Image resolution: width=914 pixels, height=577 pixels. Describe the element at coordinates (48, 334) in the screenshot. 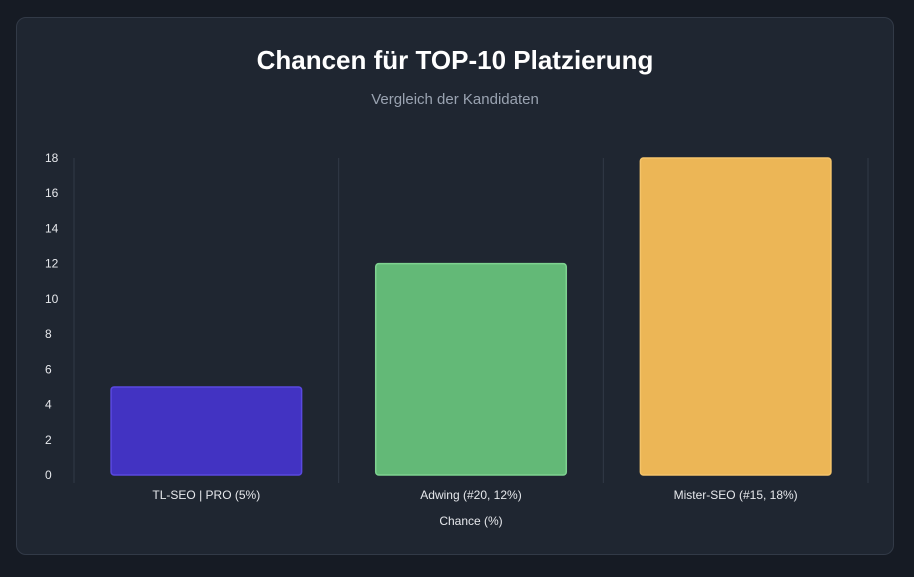

I see `y-tick-label: 8` at that location.